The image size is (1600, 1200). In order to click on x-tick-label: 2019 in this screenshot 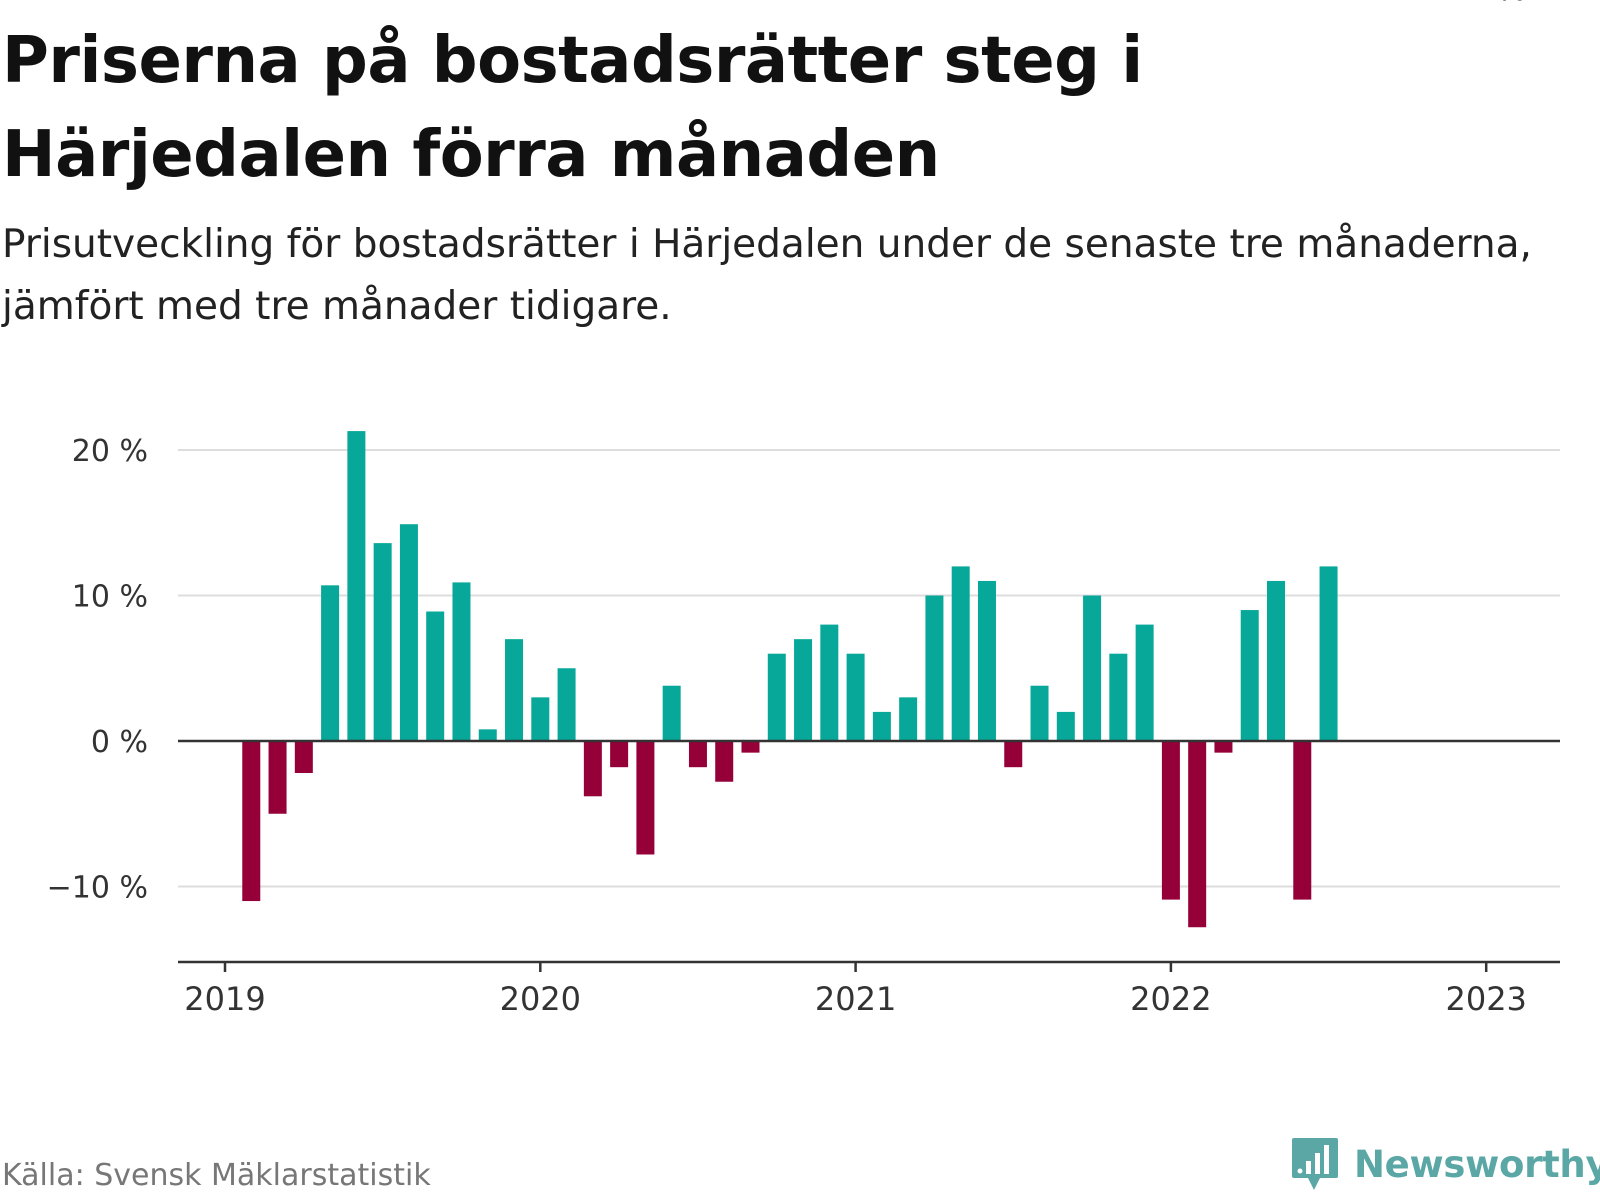, I will do `click(224, 999)`.